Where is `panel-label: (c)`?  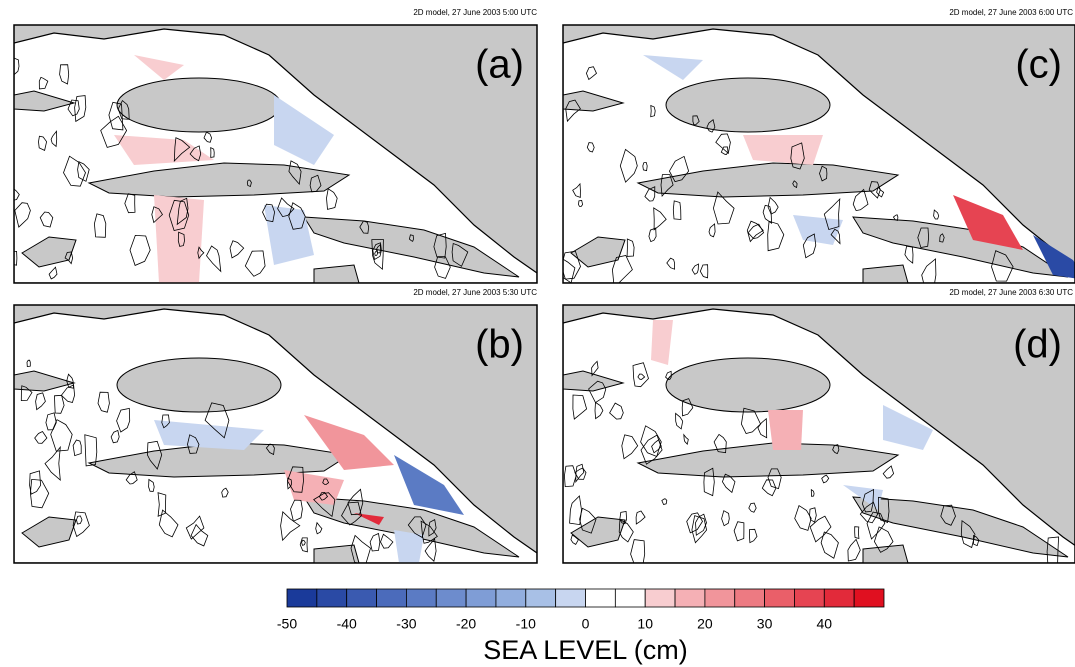 panel-label: (c) is located at coordinates (1038, 65).